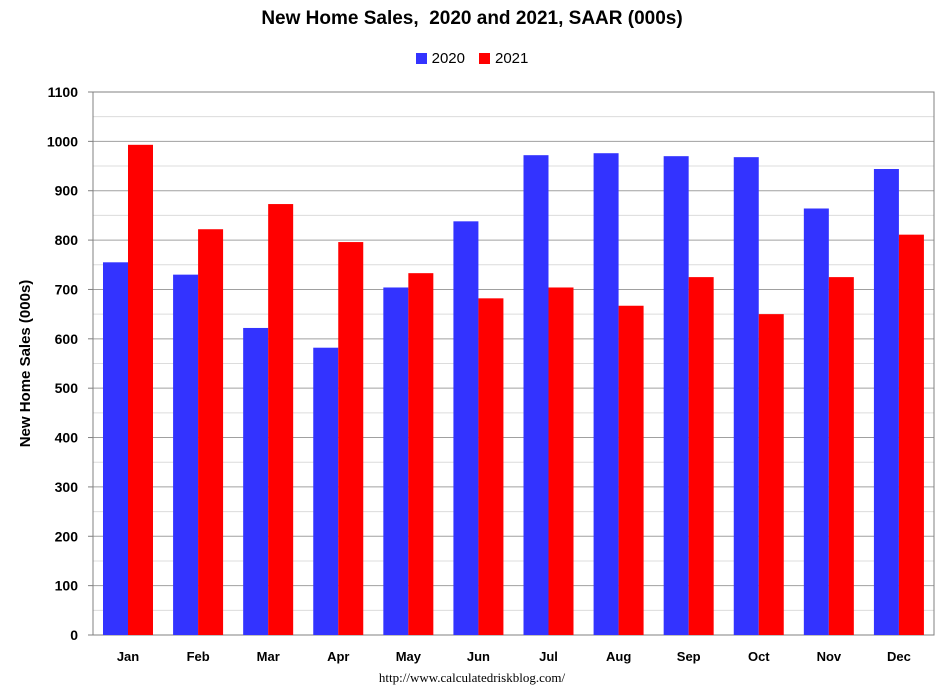  What do you see at coordinates (816, 422) in the screenshot?
I see `bar-2020-nov` at bounding box center [816, 422].